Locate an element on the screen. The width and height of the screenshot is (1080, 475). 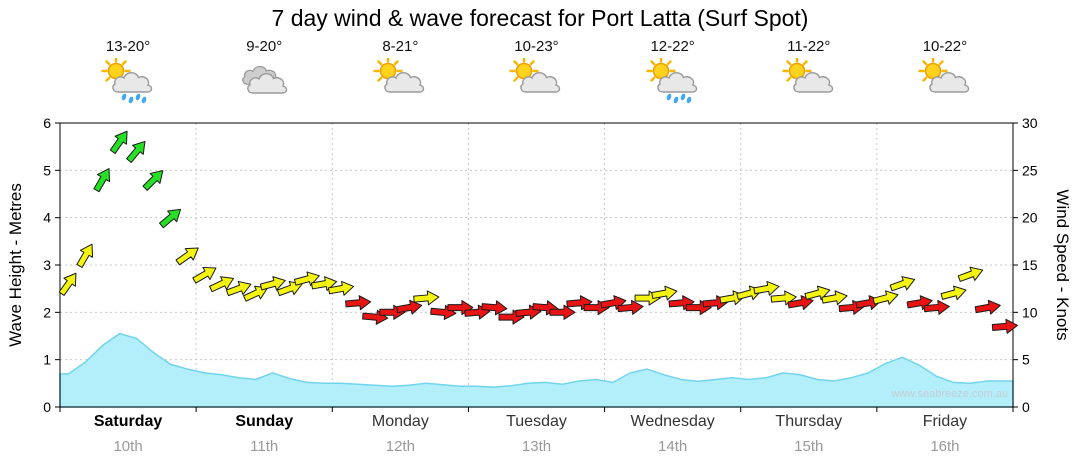
day-date-label: 15th is located at coordinates (809, 446).